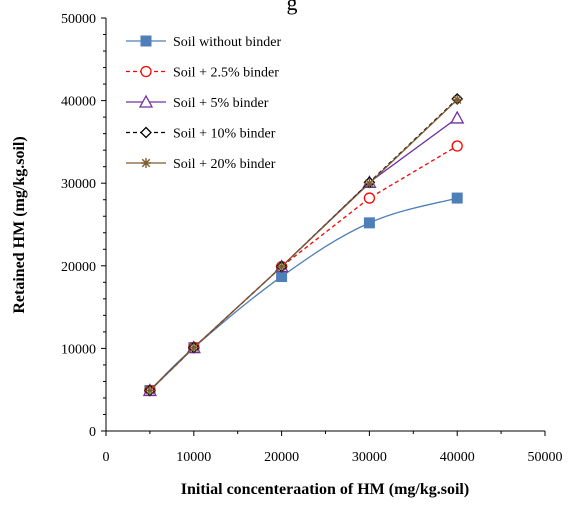 The height and width of the screenshot is (507, 569). I want to click on y-tick-label: 30000, so click(78, 184).